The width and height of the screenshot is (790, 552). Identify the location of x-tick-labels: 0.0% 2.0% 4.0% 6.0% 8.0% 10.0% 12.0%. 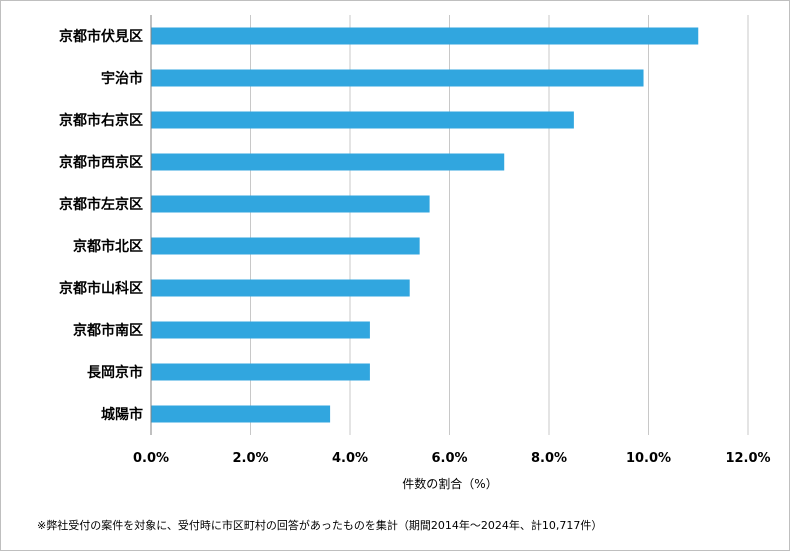
(452, 458).